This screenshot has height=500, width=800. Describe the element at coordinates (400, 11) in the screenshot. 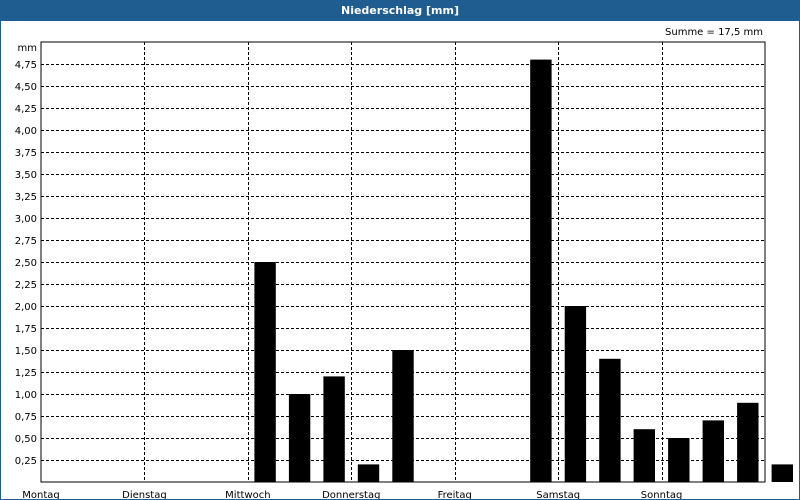

I see `chart-title: Niederschlag [mm]` at that location.